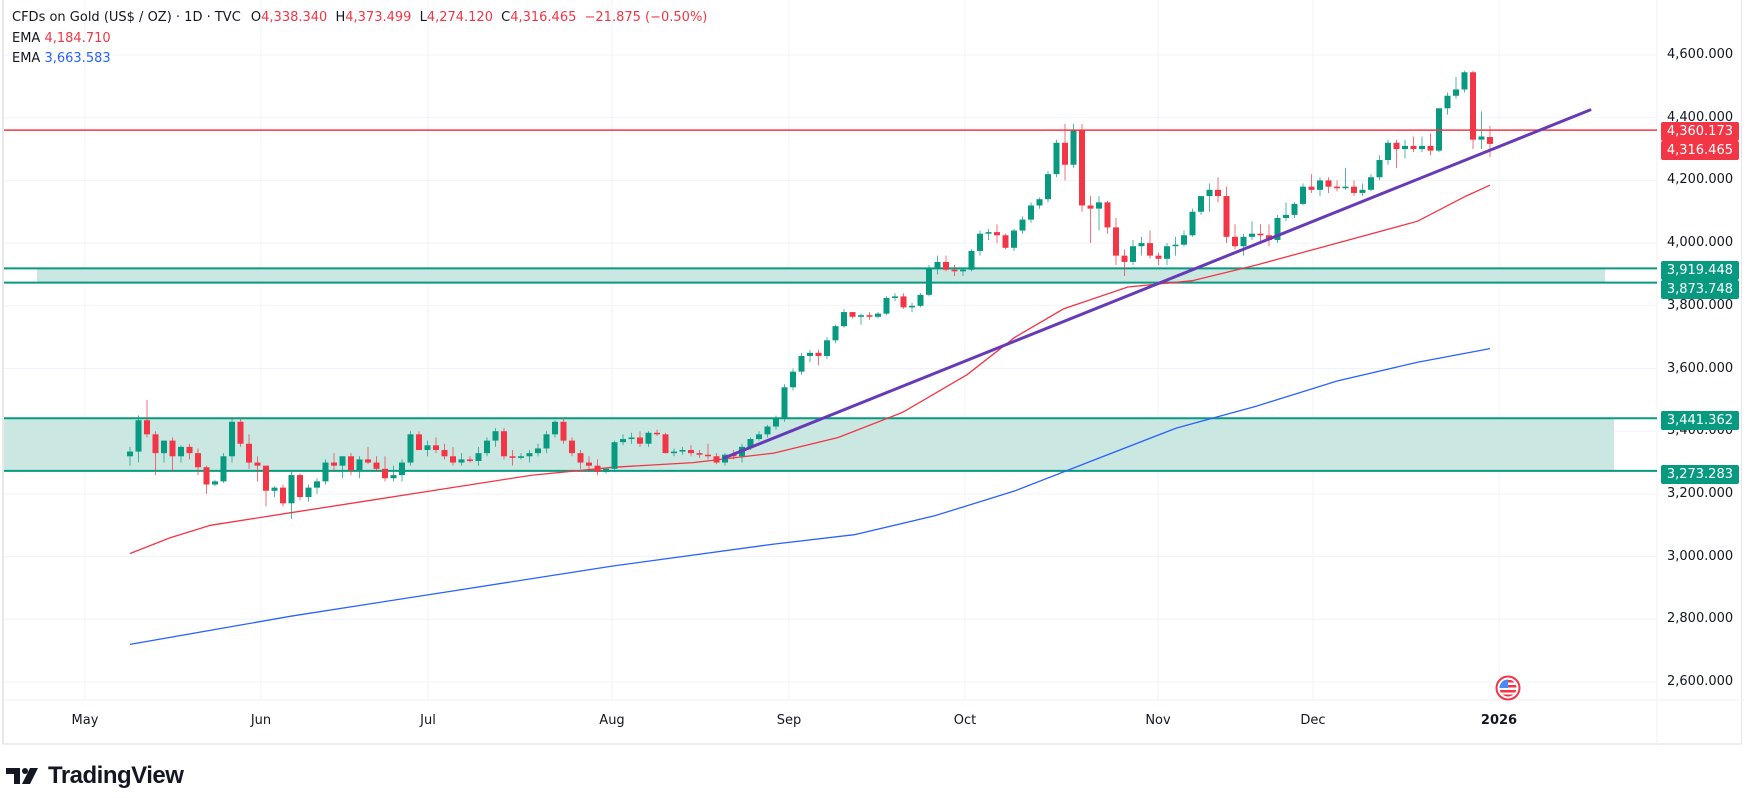 The image size is (1747, 798). I want to click on price-tag-red: 4,360.173, so click(1700, 131).